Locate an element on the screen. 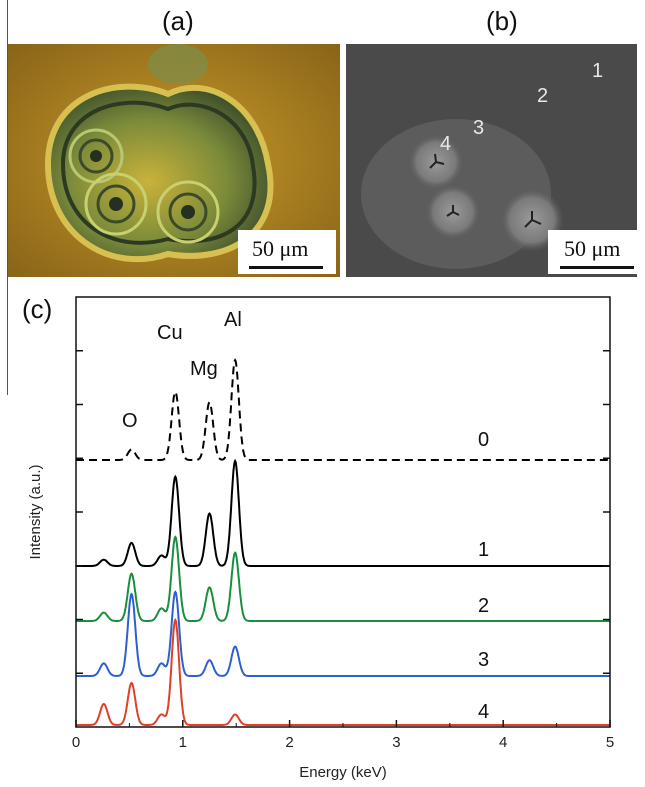 This screenshot has width=645, height=787. panel-b-scalebar-line is located at coordinates (597, 267).